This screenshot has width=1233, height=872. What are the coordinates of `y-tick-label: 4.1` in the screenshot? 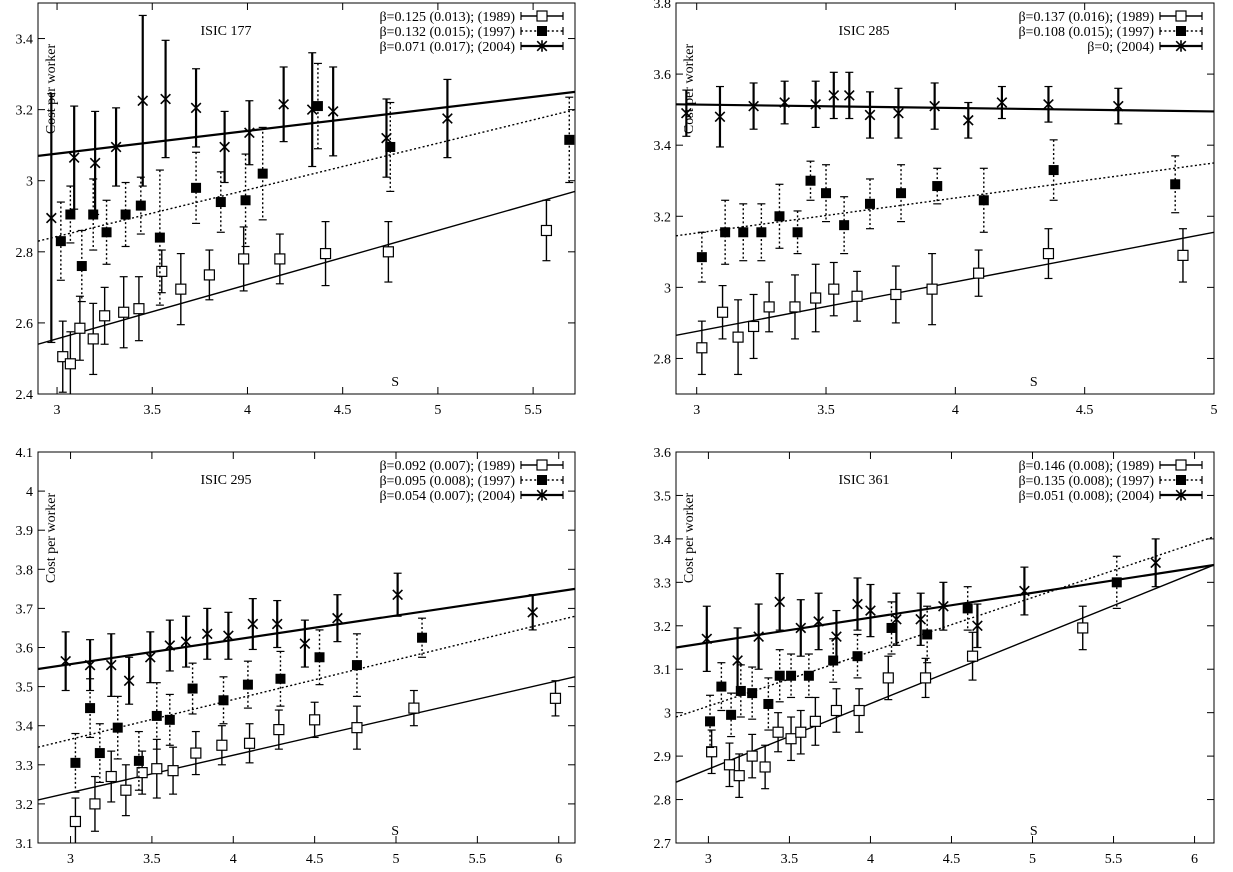 It's located at (25, 453).